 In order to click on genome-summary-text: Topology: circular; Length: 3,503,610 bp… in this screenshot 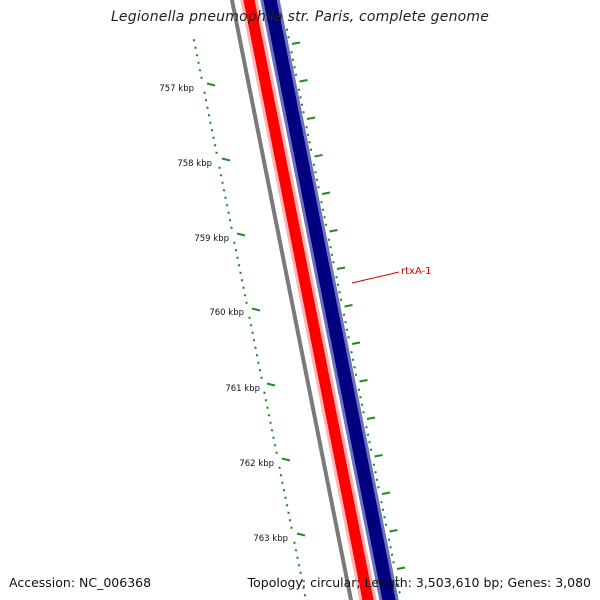, I will do `click(419, 582)`.